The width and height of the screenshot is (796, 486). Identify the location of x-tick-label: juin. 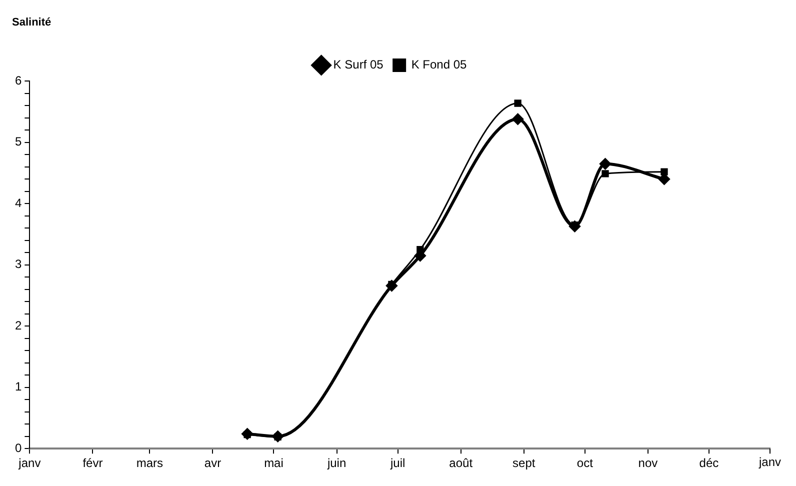
(336, 463).